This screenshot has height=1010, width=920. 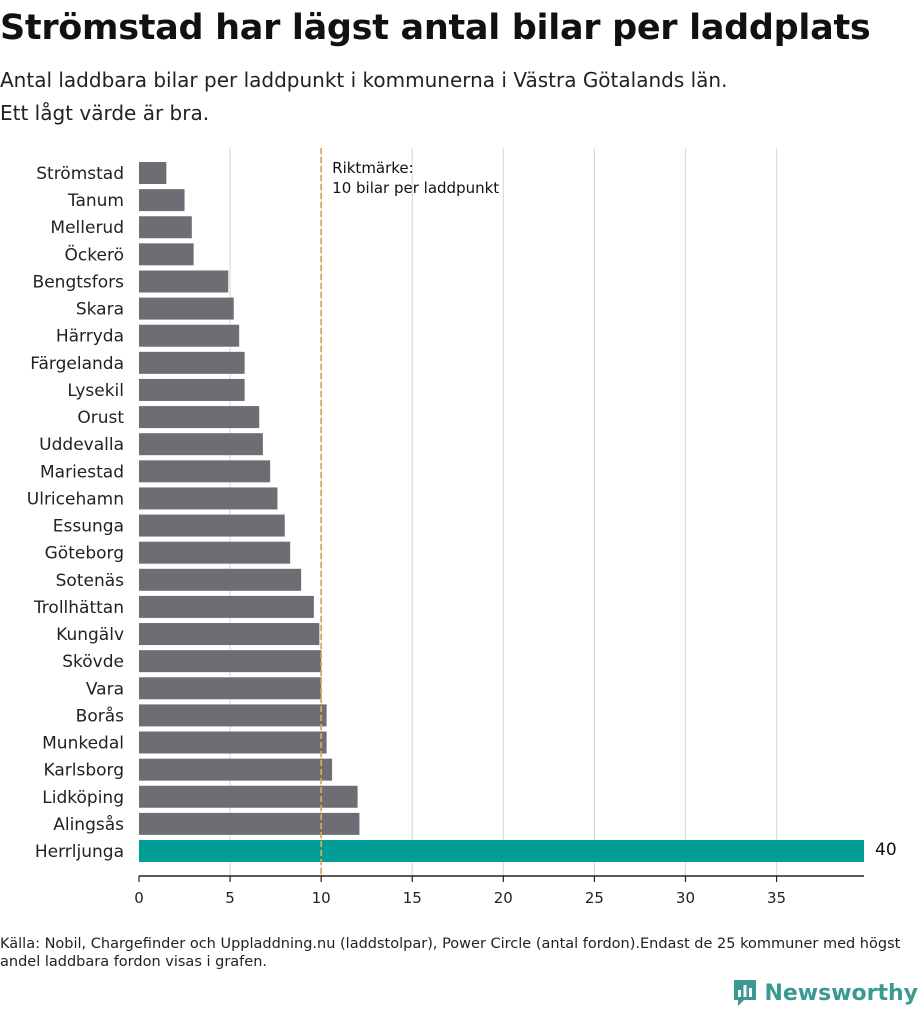 I want to click on category-label: Skövde, so click(x=93, y=662).